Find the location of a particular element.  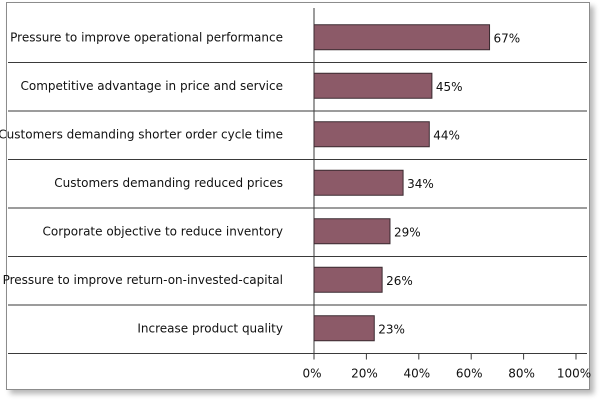

category-label: Customers demanding reduced prices is located at coordinates (168, 183).